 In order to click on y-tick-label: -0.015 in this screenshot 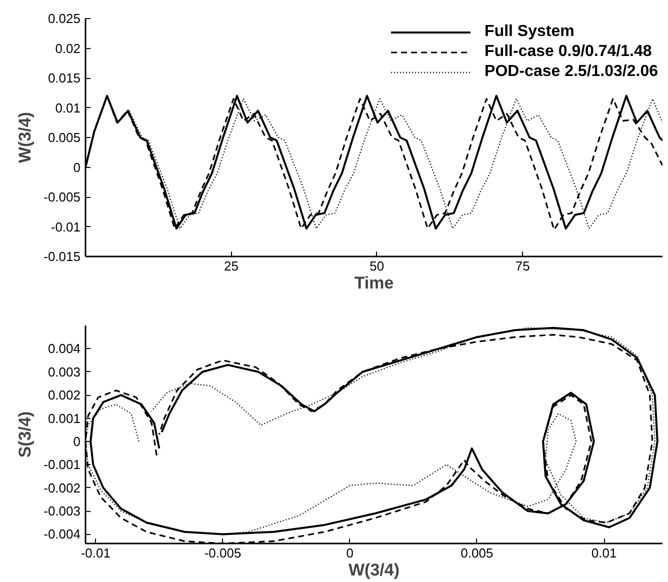, I will do `click(62, 256)`.